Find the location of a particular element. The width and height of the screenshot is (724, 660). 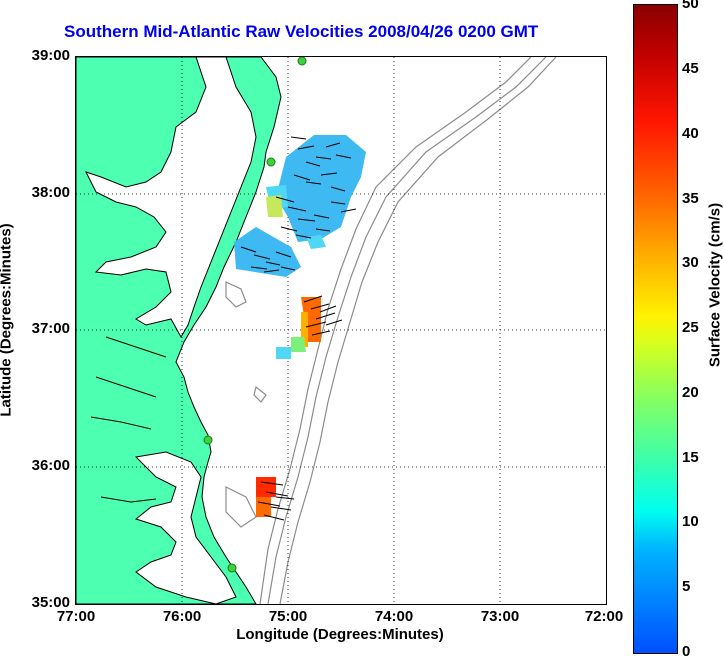

x-tick-label: 73:00 is located at coordinates (500, 616).